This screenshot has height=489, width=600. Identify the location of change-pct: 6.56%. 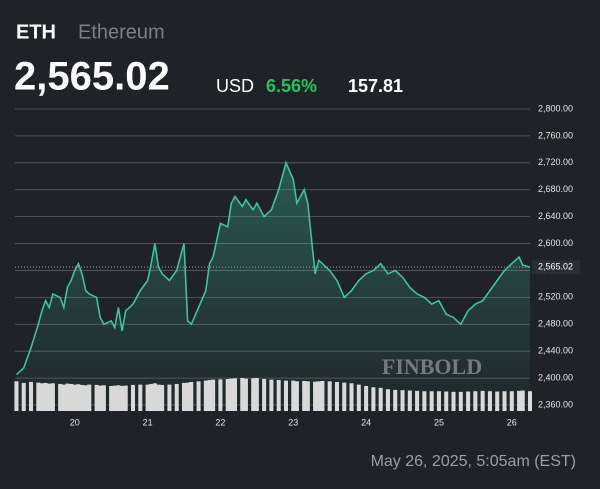
(291, 86).